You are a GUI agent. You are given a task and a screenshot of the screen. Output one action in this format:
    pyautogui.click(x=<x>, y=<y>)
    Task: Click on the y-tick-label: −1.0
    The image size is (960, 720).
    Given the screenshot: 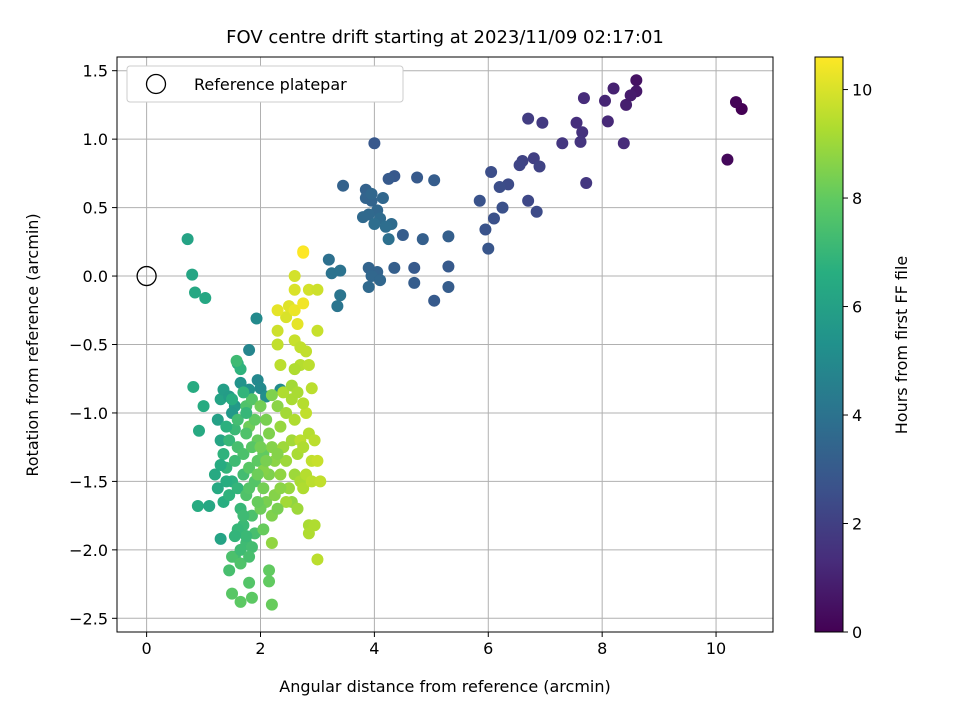 What is the action you would take?
    pyautogui.click(x=88, y=413)
    